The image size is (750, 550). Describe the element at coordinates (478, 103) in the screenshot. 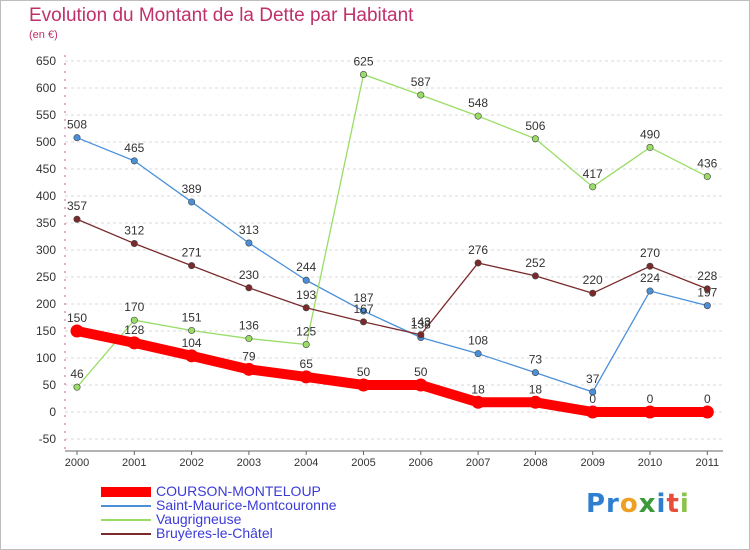

I see `data-label: 548` at that location.